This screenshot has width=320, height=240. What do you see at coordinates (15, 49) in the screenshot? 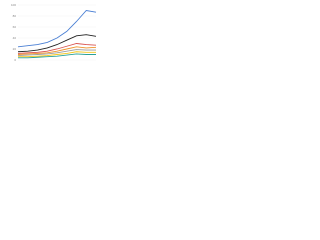
I see `y-tick-label: 20` at bounding box center [15, 49].